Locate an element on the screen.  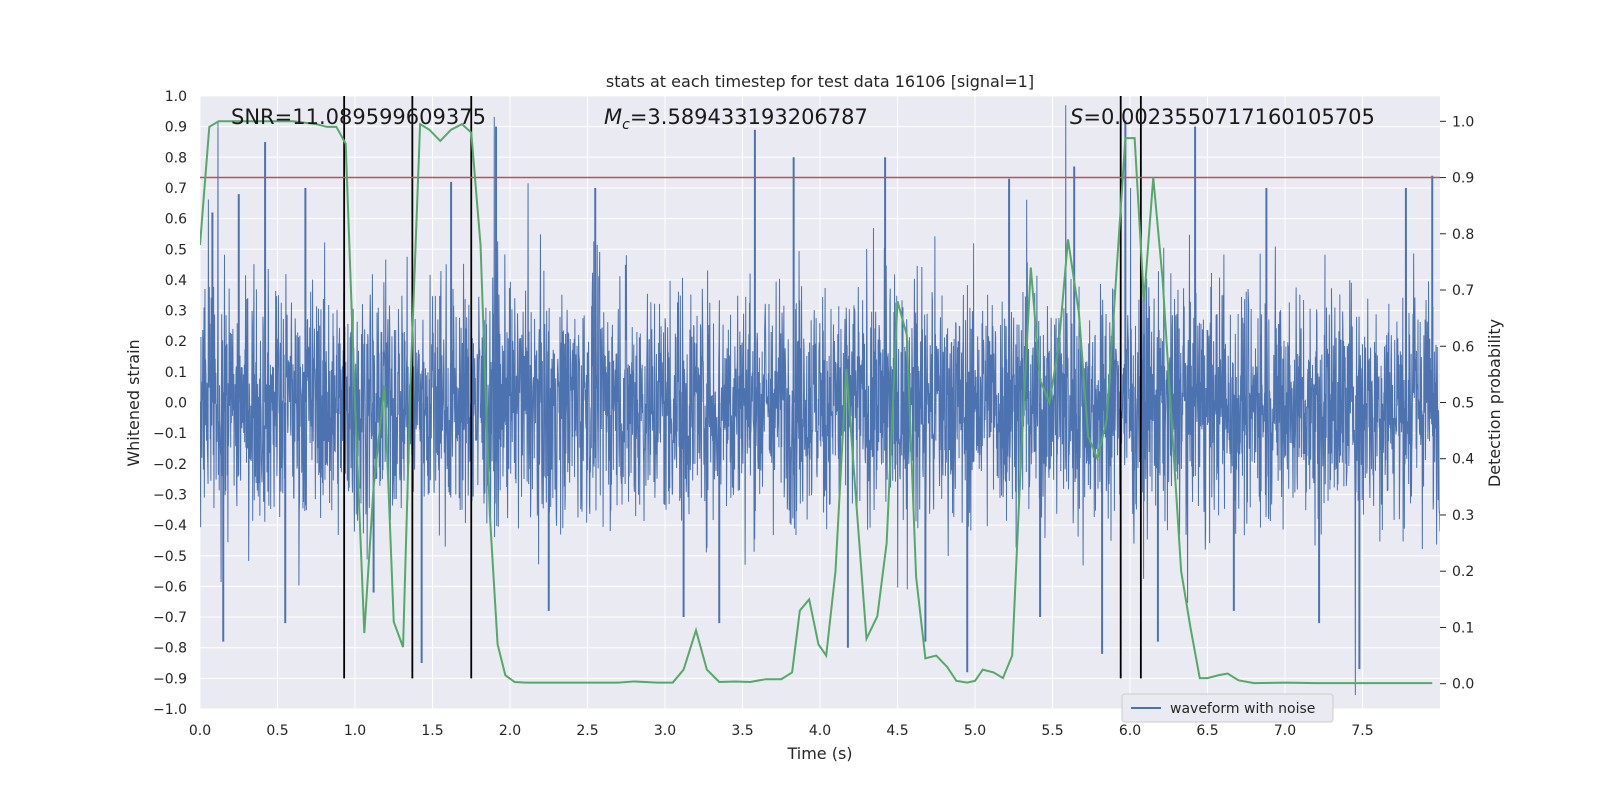
y-tick-label-5: −0.5 is located at coordinates (170, 557).